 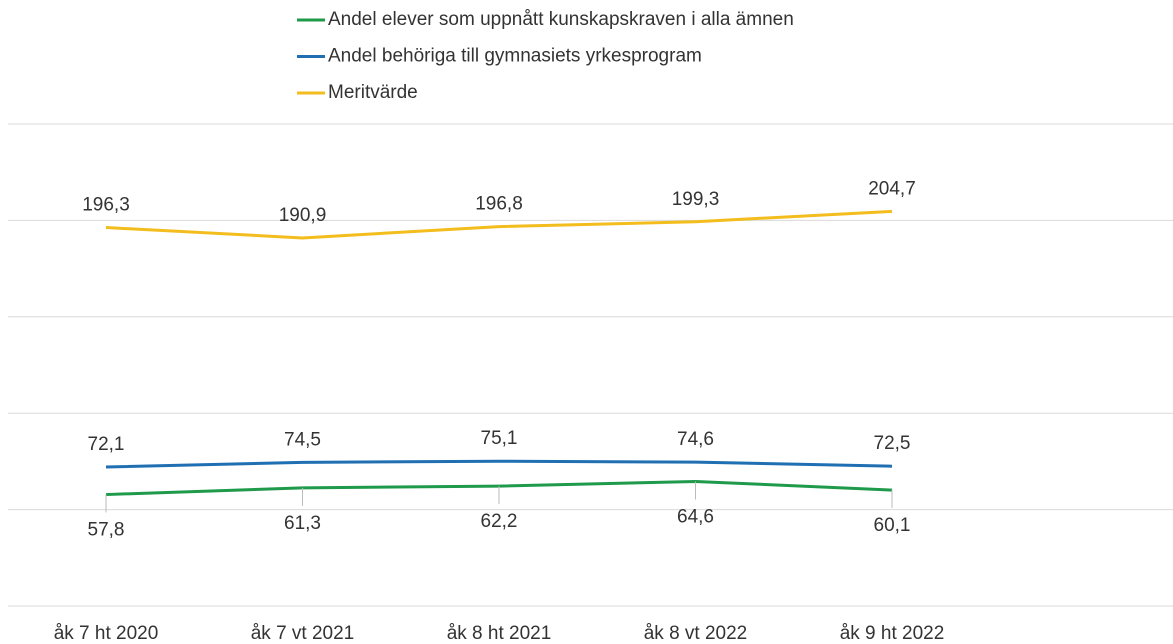 I want to click on data-label: 72,5, so click(x=892, y=443).